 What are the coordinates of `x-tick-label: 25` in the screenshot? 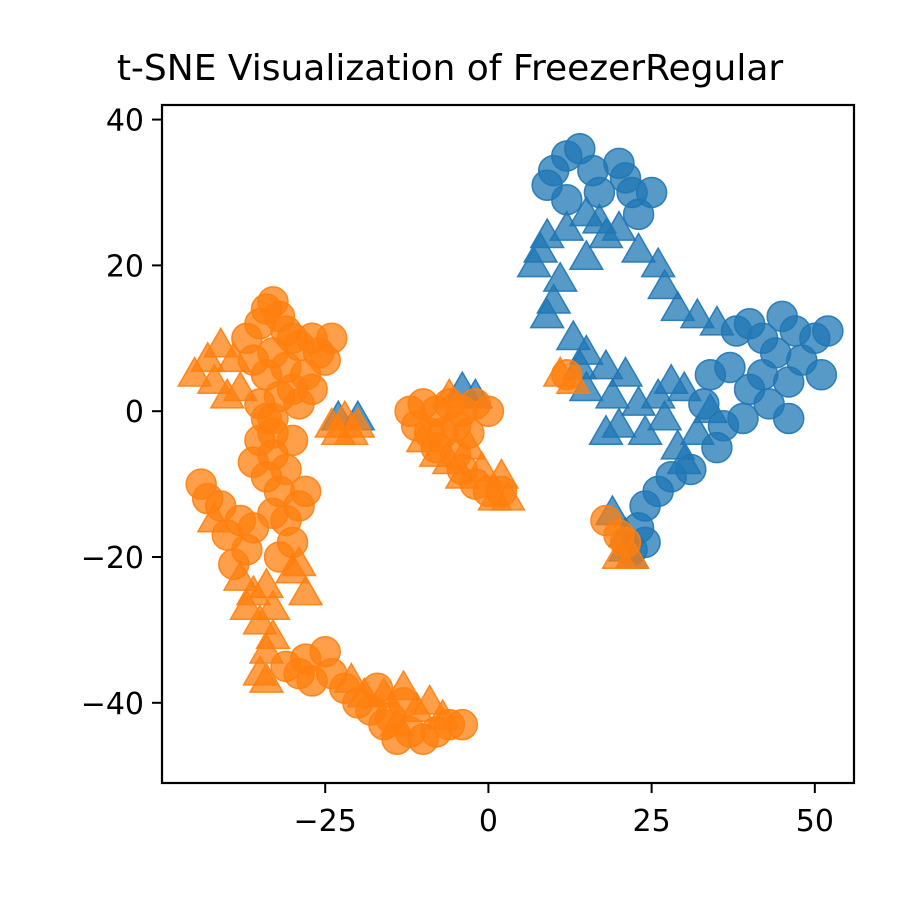 It's located at (652, 821).